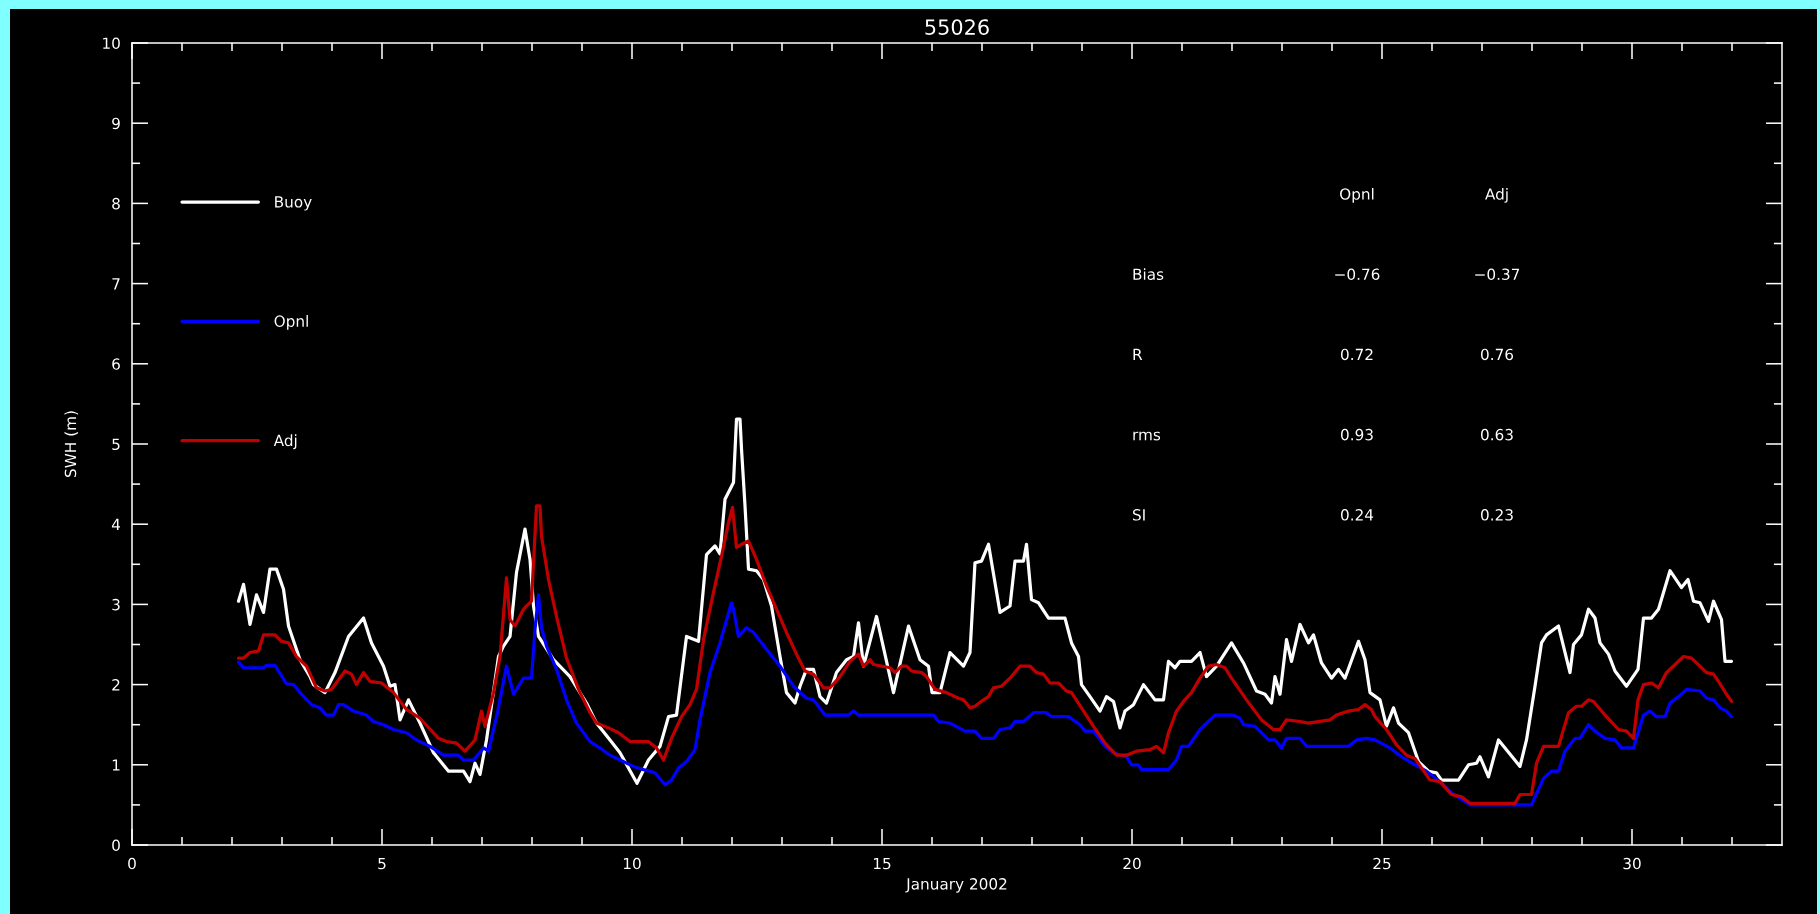  I want to click on annotation: 0.24, so click(1357, 515).